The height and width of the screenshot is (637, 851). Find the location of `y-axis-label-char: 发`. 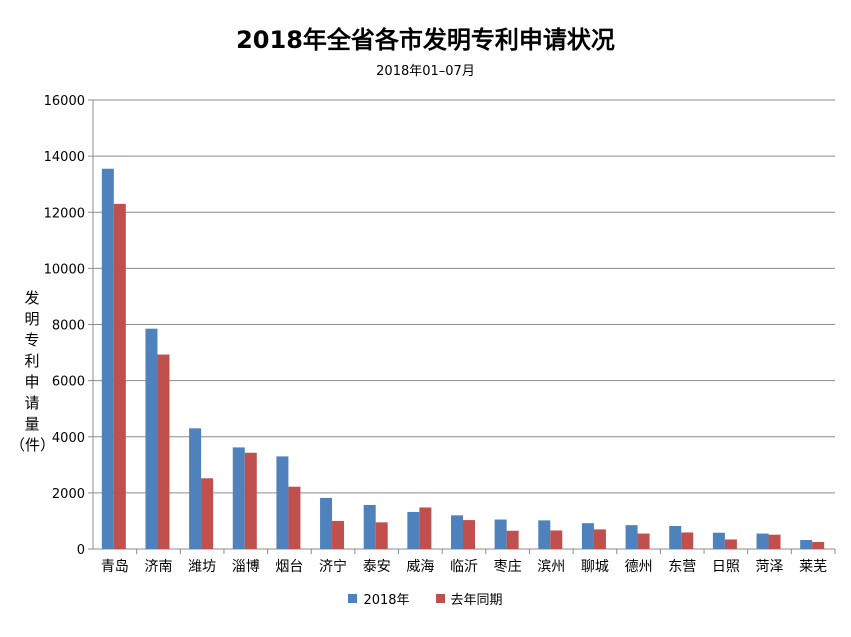

y-axis-label-char: 发 is located at coordinates (32, 298).